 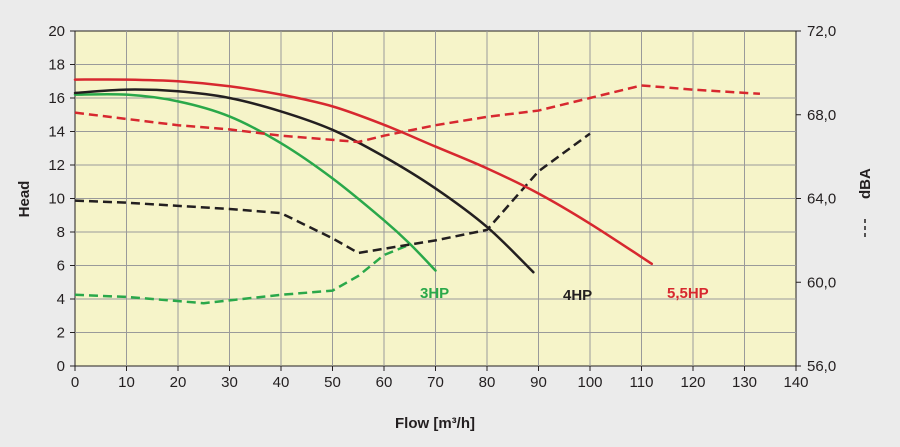 What do you see at coordinates (126, 382) in the screenshot?
I see `x-tick-label: 10` at bounding box center [126, 382].